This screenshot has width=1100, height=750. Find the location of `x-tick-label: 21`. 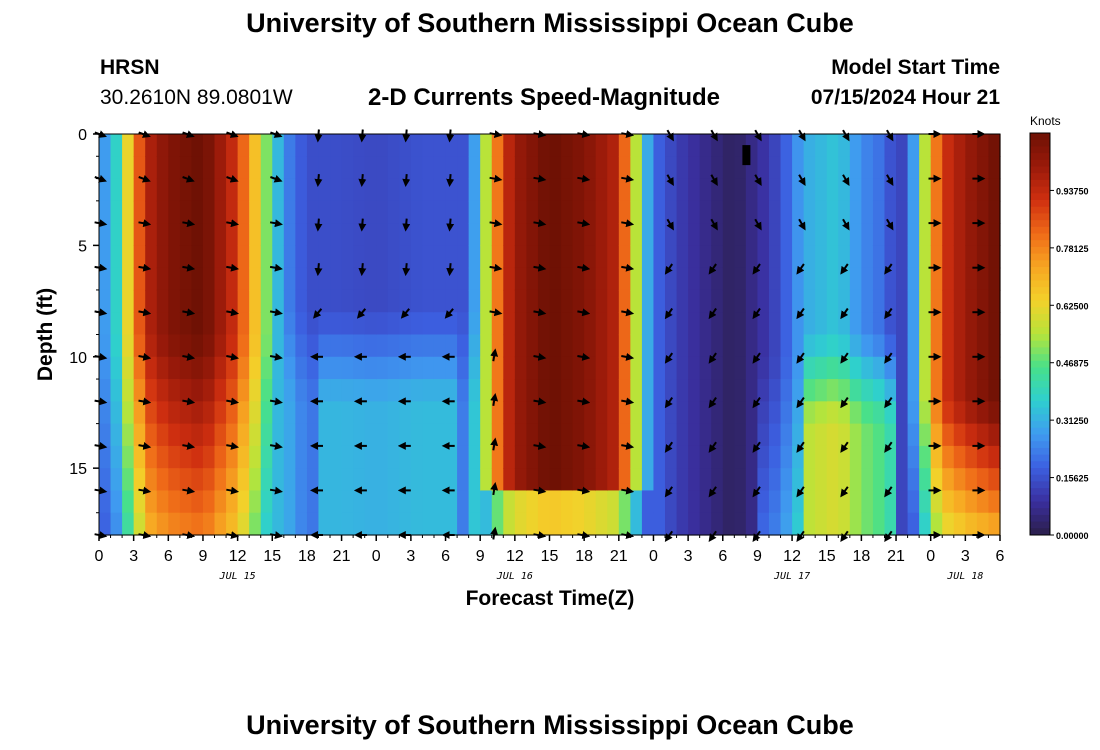

x-tick-label: 21 is located at coordinates (896, 556).